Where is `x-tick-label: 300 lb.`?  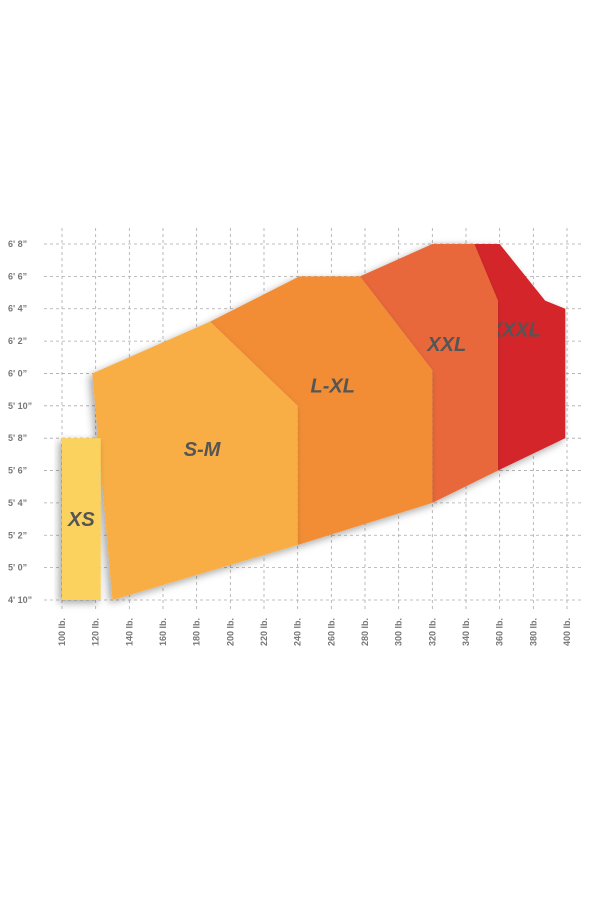
x-tick-label: 300 lb. is located at coordinates (399, 632).